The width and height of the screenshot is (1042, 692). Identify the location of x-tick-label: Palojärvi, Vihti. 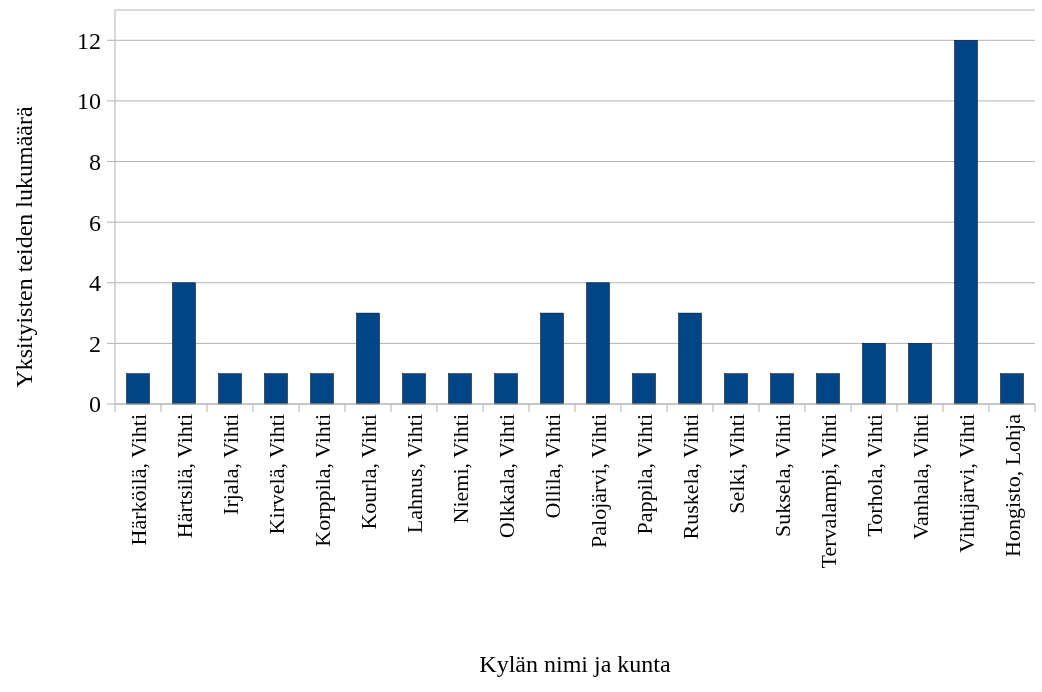
(598, 481).